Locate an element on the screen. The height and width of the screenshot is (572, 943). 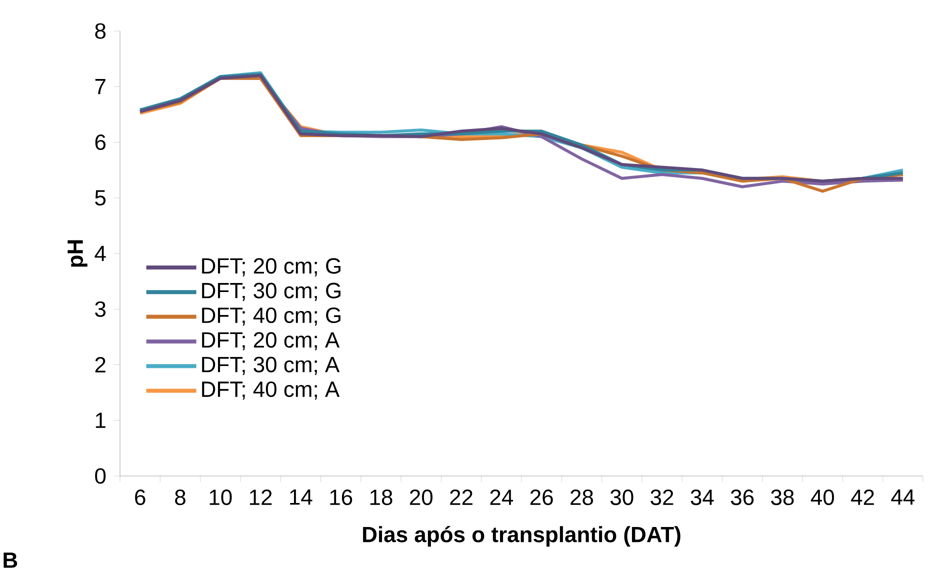
legend-label: DFT; 30 cm; A is located at coordinates (271, 365).